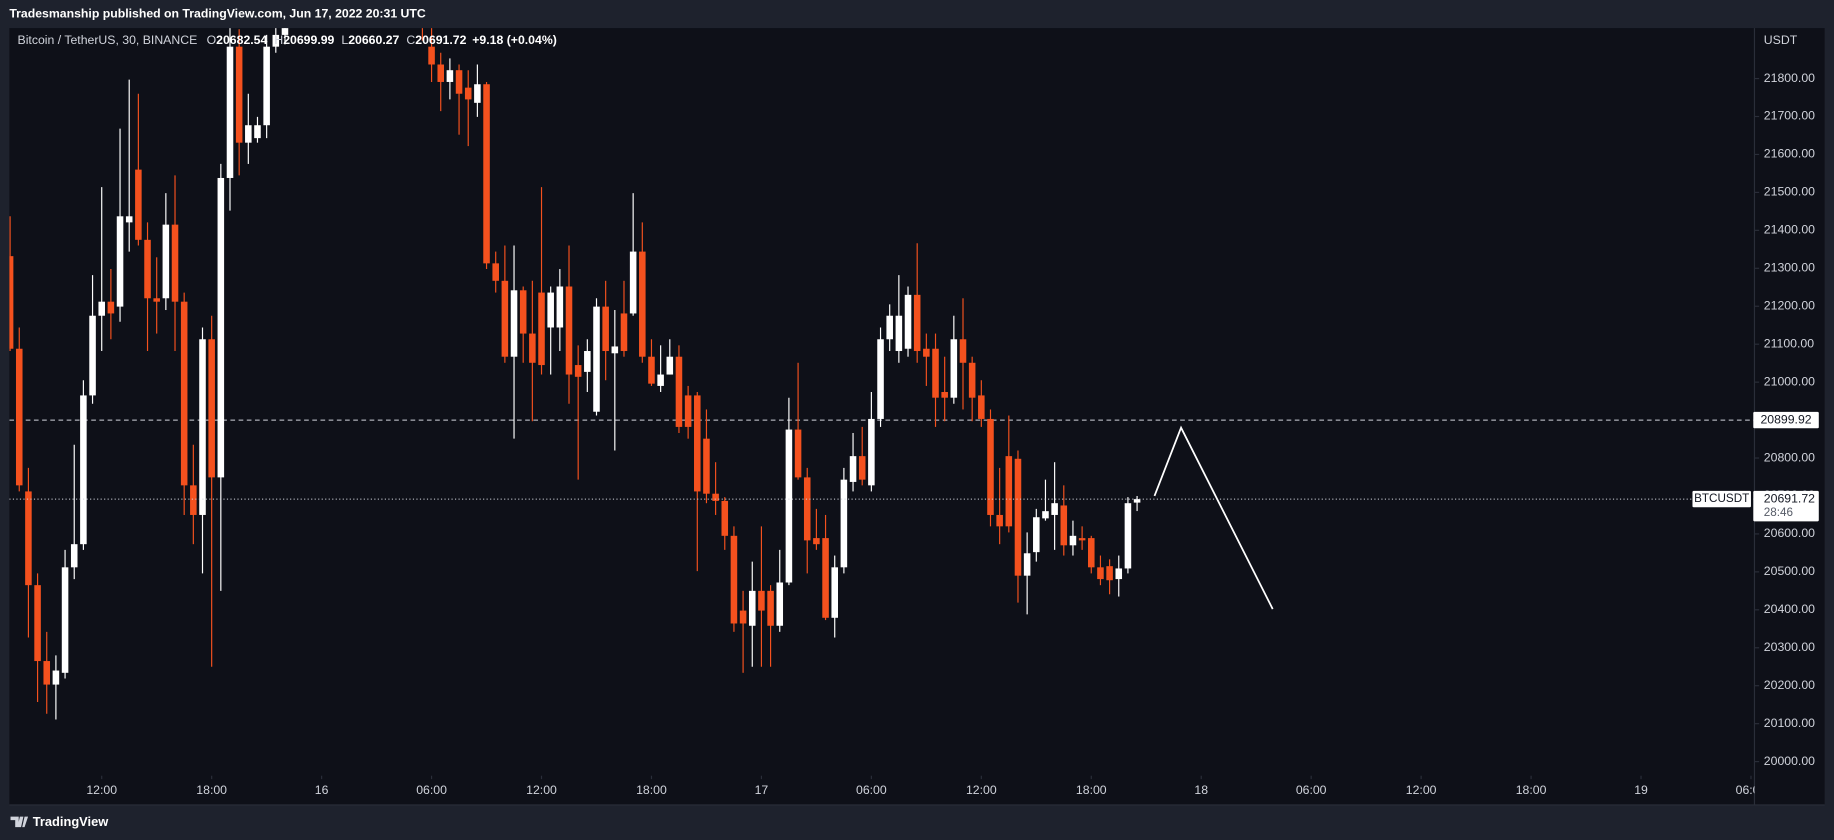 This screenshot has width=1834, height=840. What do you see at coordinates (19, 822) in the screenshot?
I see `logo-mark` at bounding box center [19, 822].